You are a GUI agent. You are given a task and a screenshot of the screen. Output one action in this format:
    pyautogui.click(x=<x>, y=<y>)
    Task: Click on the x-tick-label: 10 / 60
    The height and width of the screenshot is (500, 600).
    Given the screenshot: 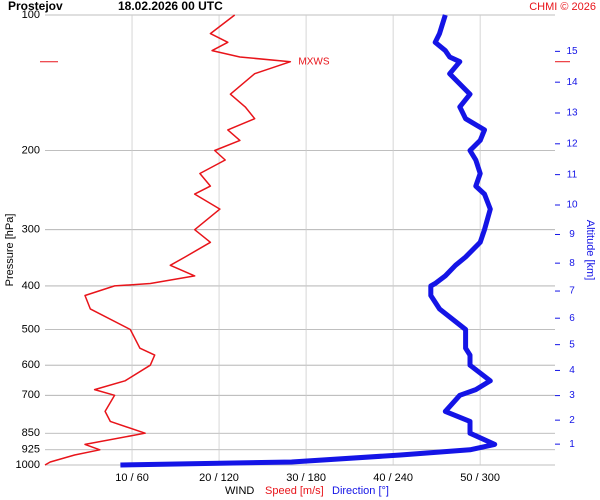 What is the action you would take?
    pyautogui.click(x=132, y=478)
    